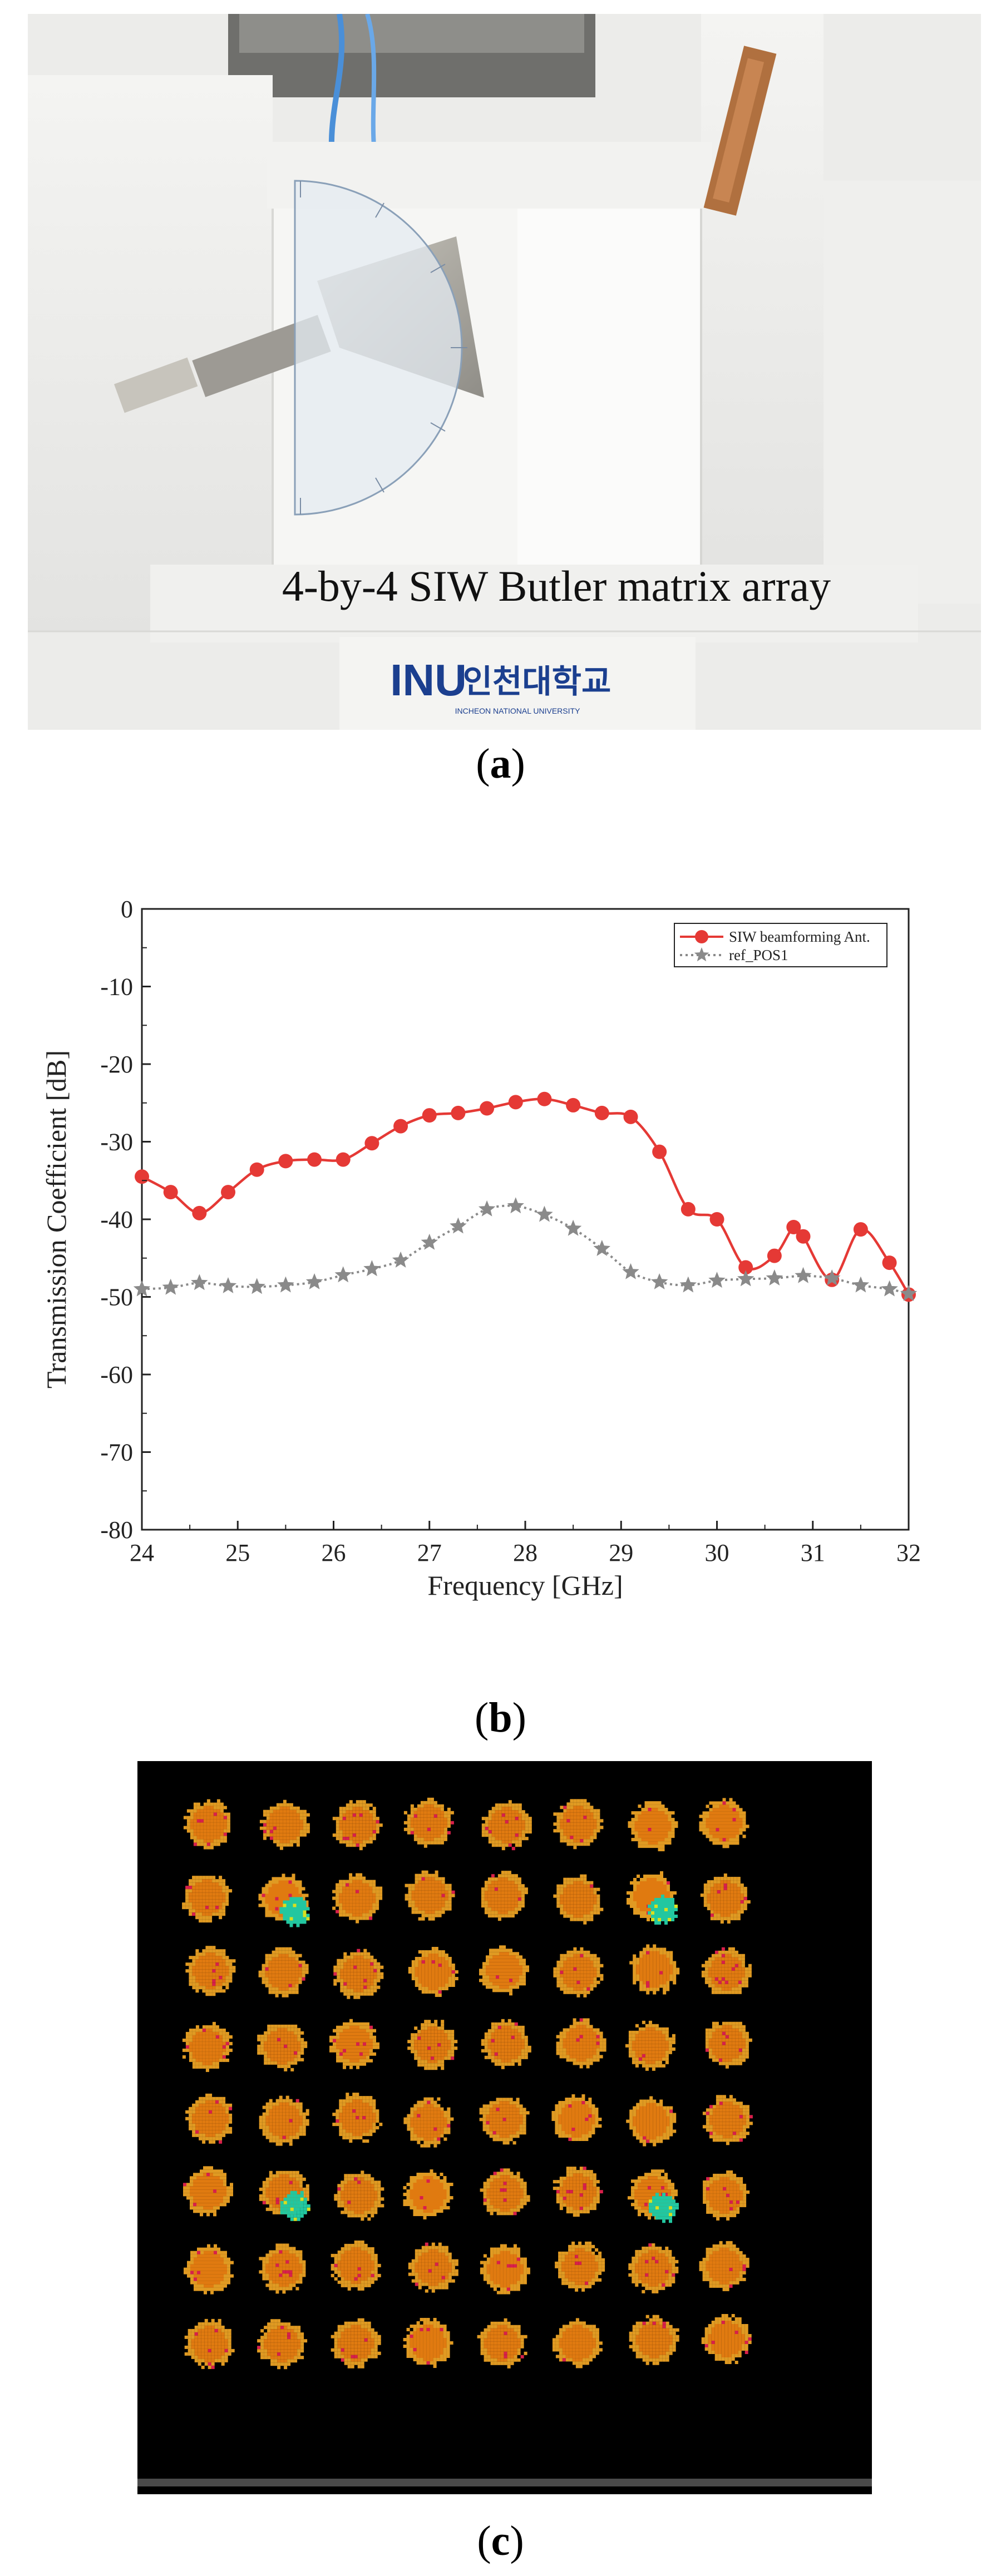  Describe the element at coordinates (117, 1297) in the screenshot. I see `y-tick-label: -50` at that location.